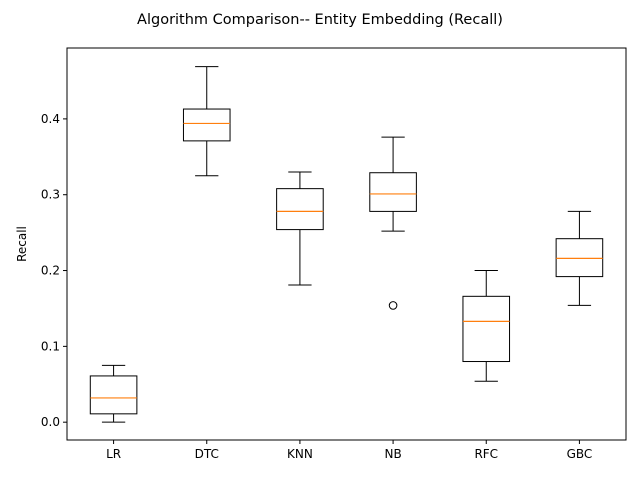 This screenshot has height=480, width=640. I want to click on x-tick-label: LR, so click(113, 454).